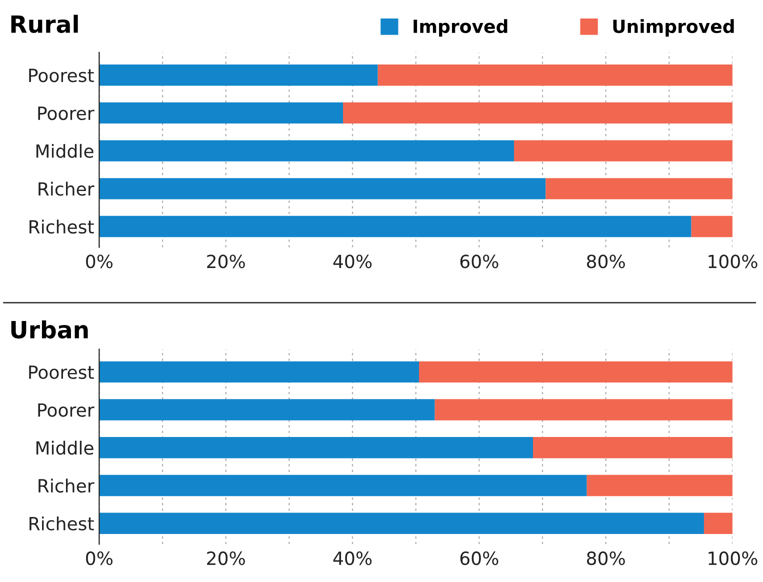 Image resolution: width=763 pixels, height=582 pixels. Describe the element at coordinates (44, 24) in the screenshot. I see `chart-title: Rural` at that location.